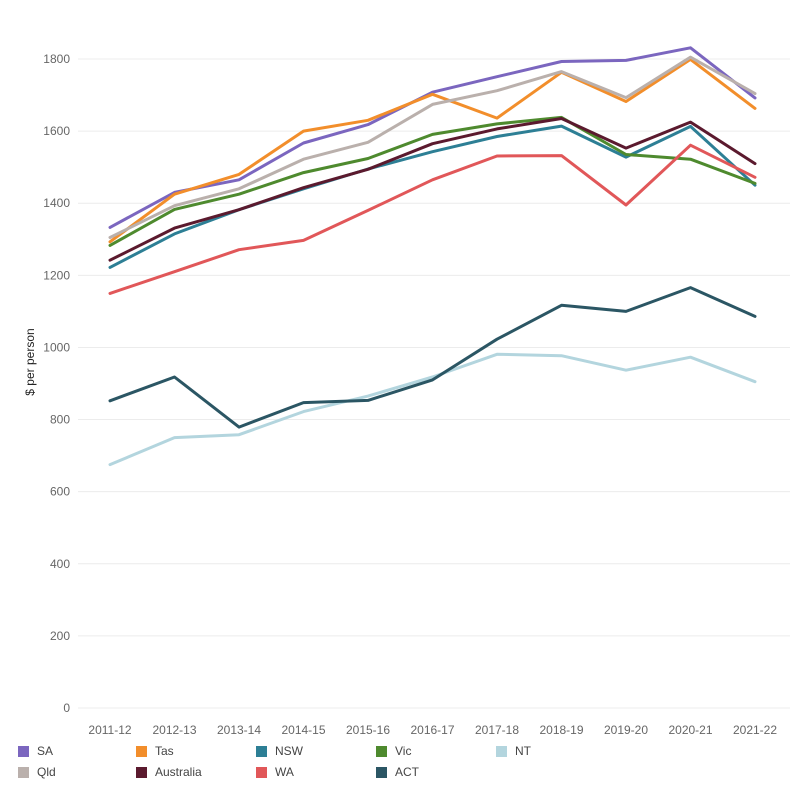 The image size is (800, 800). I want to click on y-tick-label: 200, so click(60, 636).